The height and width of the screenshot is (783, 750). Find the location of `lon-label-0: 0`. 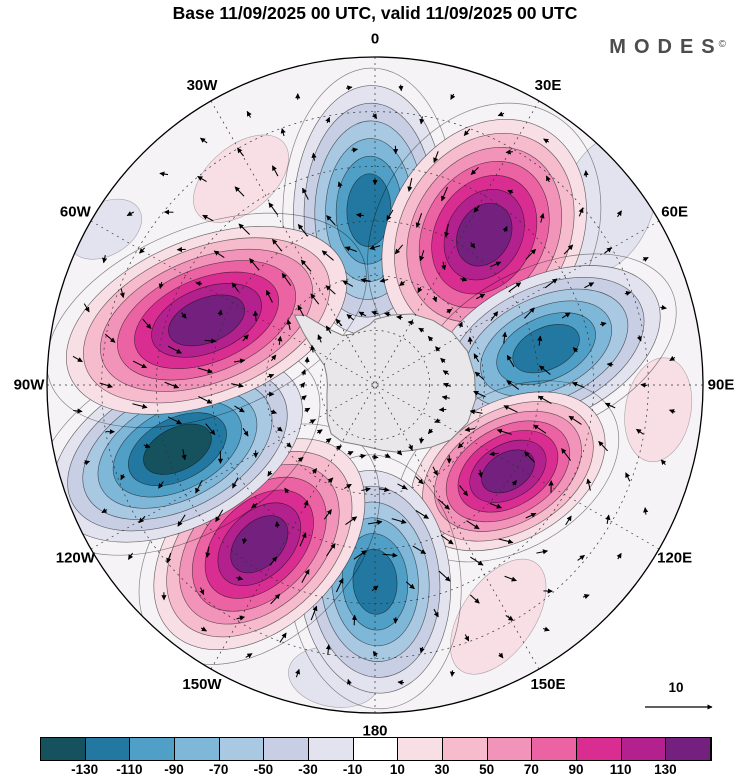

lon-label-0: 0 is located at coordinates (375, 39).